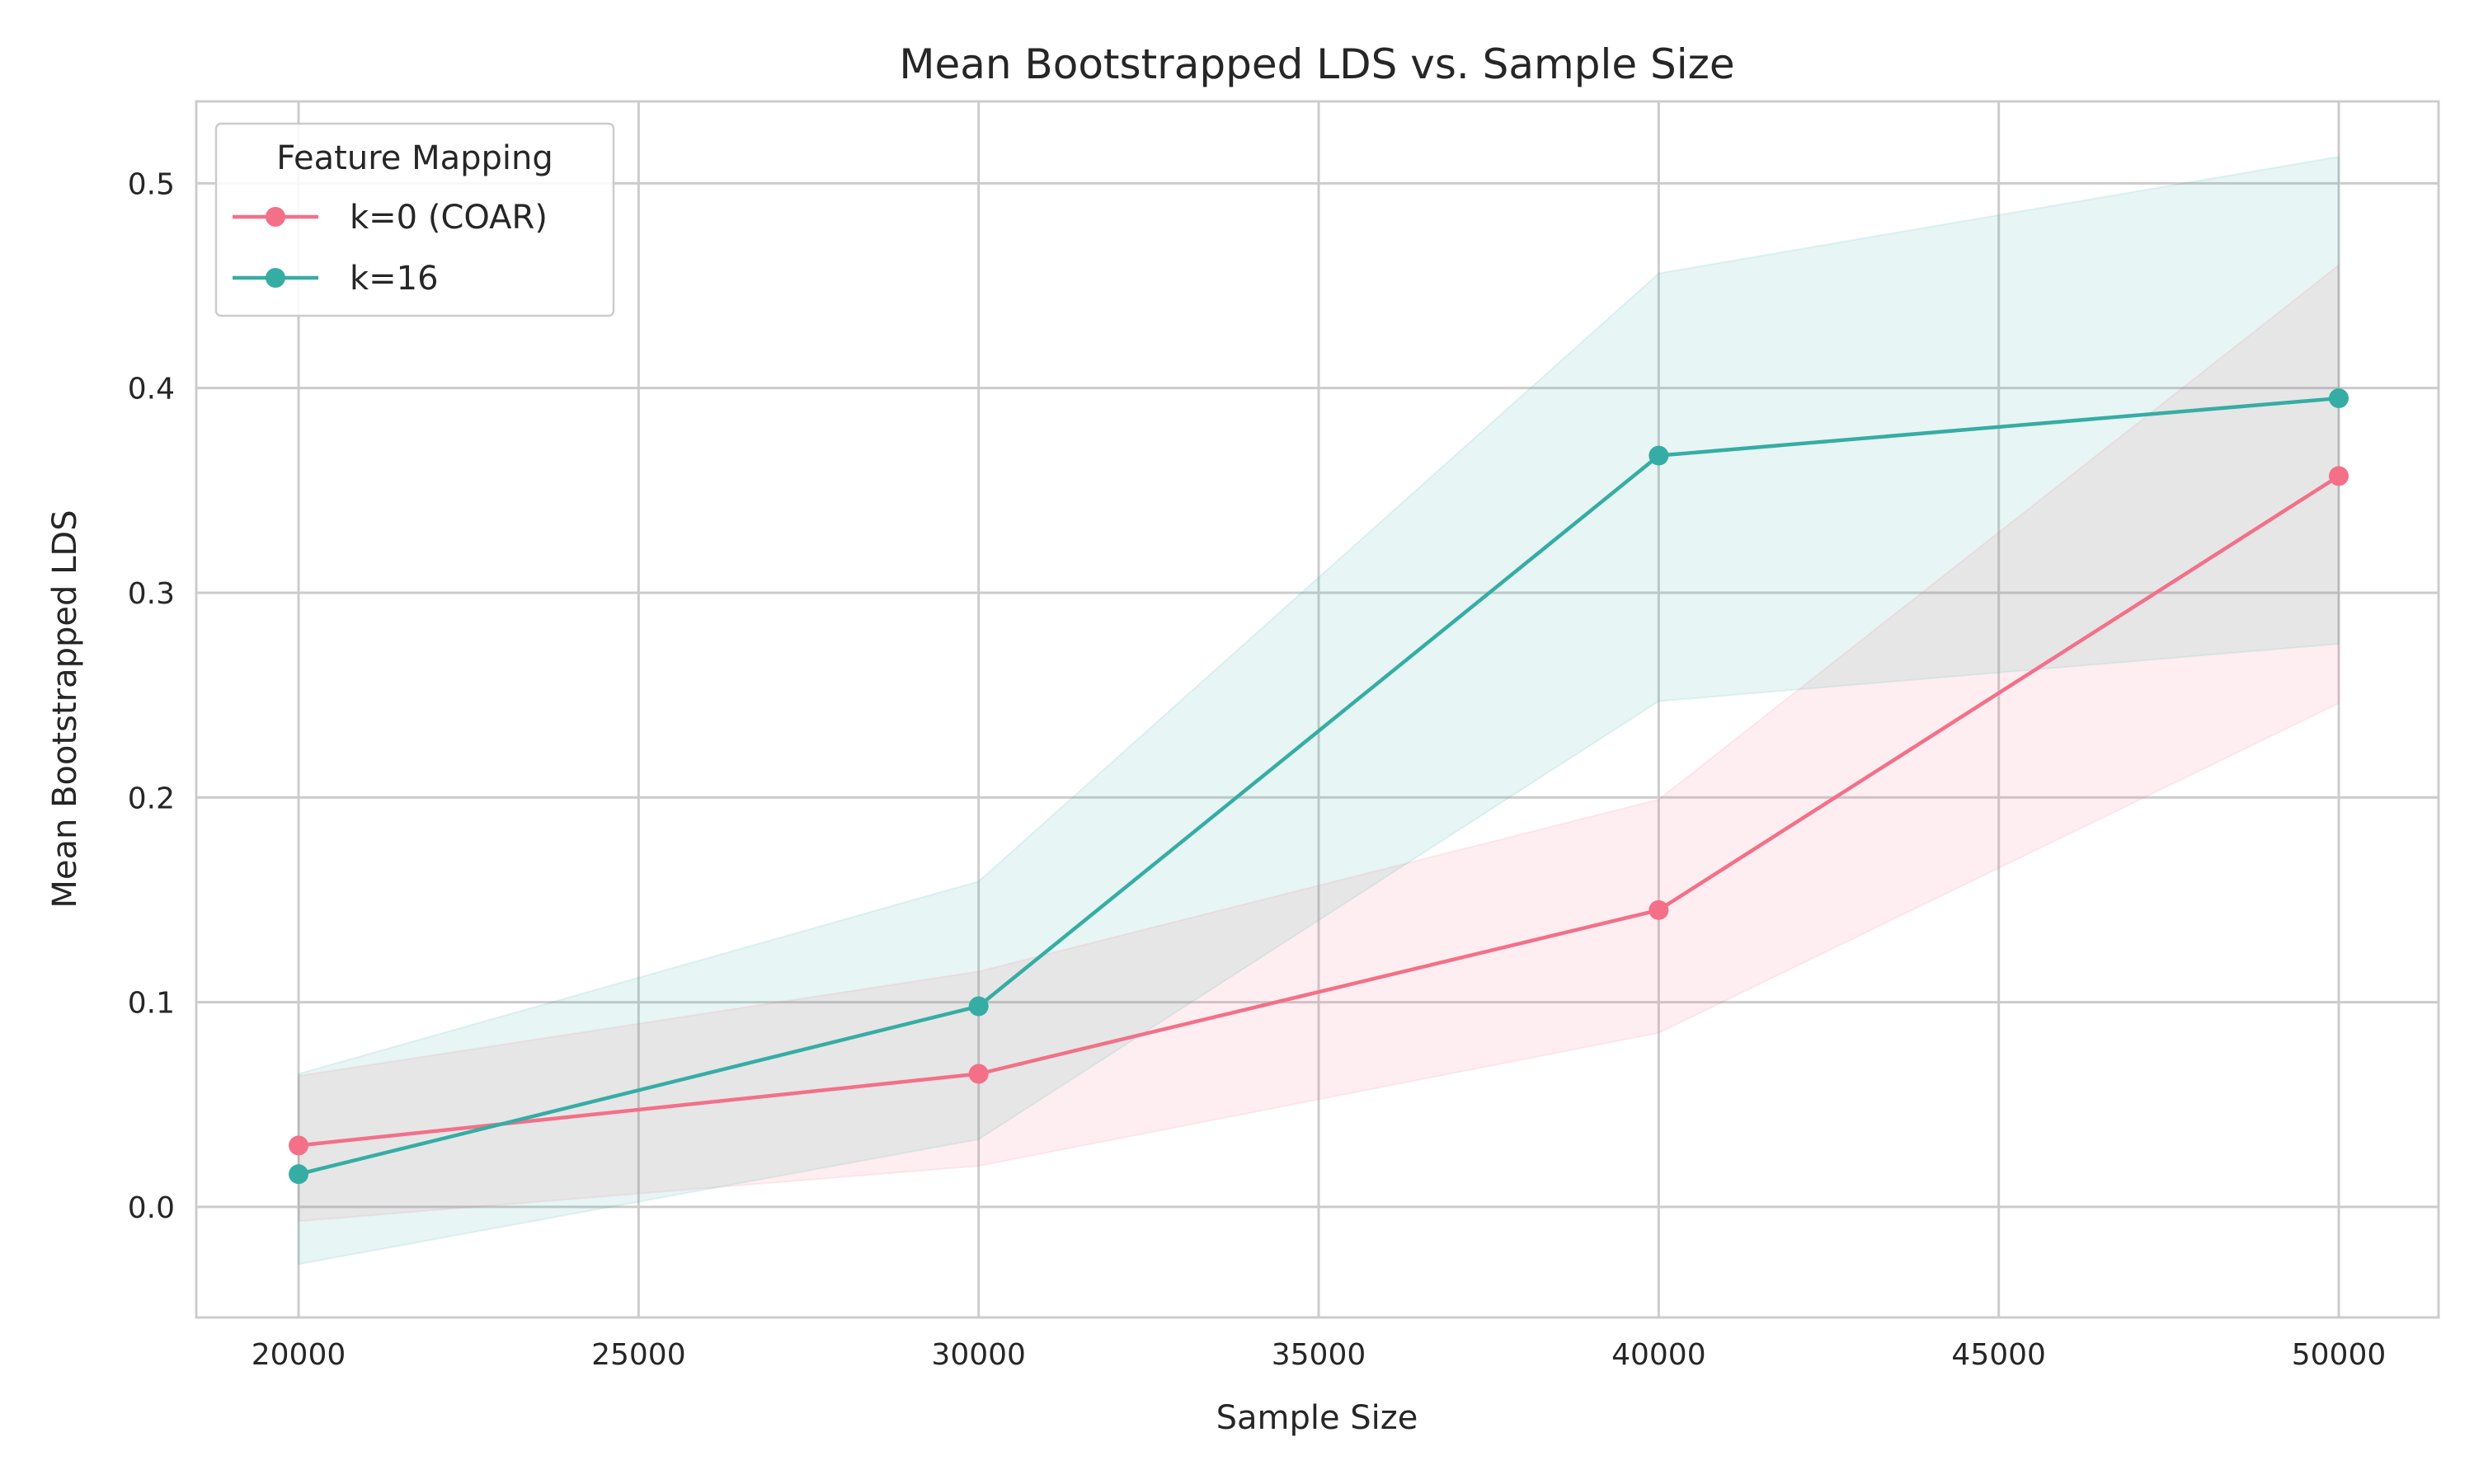 This screenshot has width=2474, height=1484. What do you see at coordinates (1658, 1355) in the screenshot?
I see `x-tick-label: 40000` at bounding box center [1658, 1355].